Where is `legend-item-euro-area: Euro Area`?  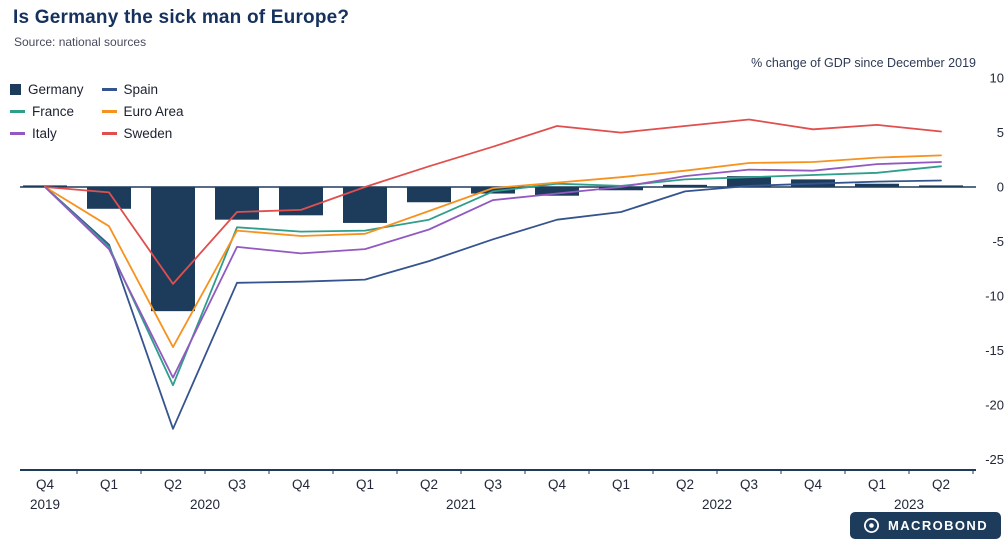 legend-item-euro-area: Euro Area is located at coordinates (142, 111).